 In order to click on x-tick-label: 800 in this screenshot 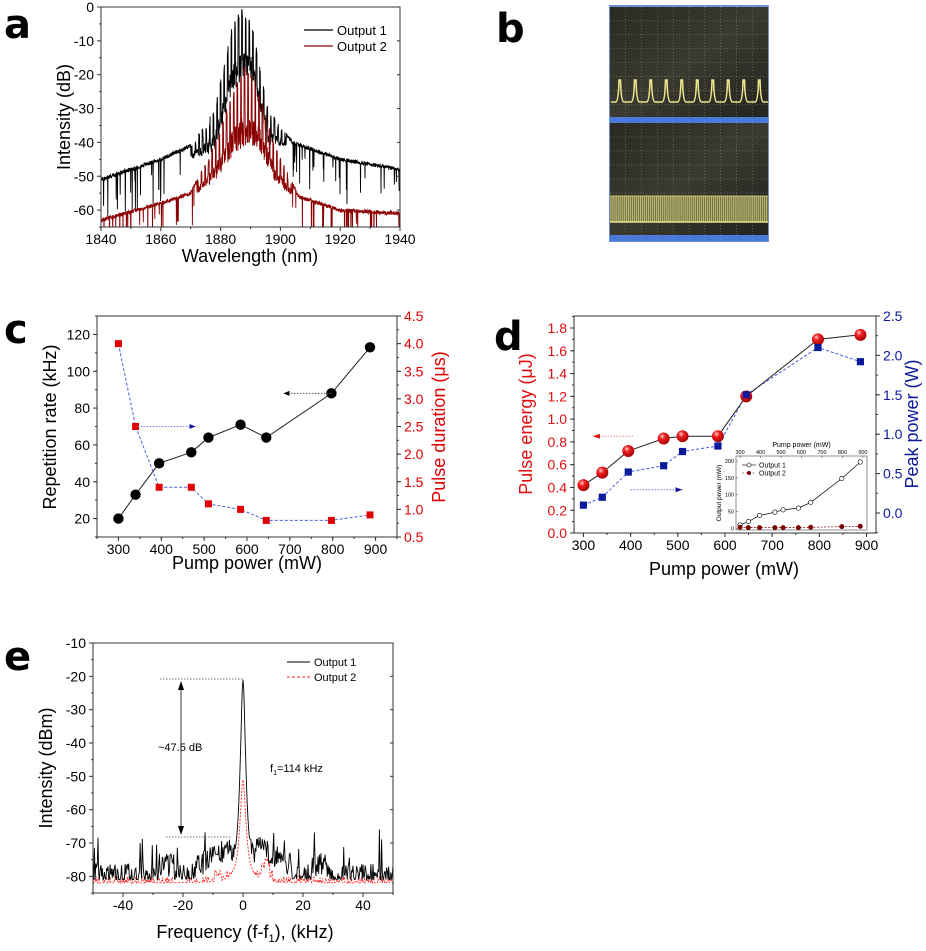, I will do `click(820, 545)`.